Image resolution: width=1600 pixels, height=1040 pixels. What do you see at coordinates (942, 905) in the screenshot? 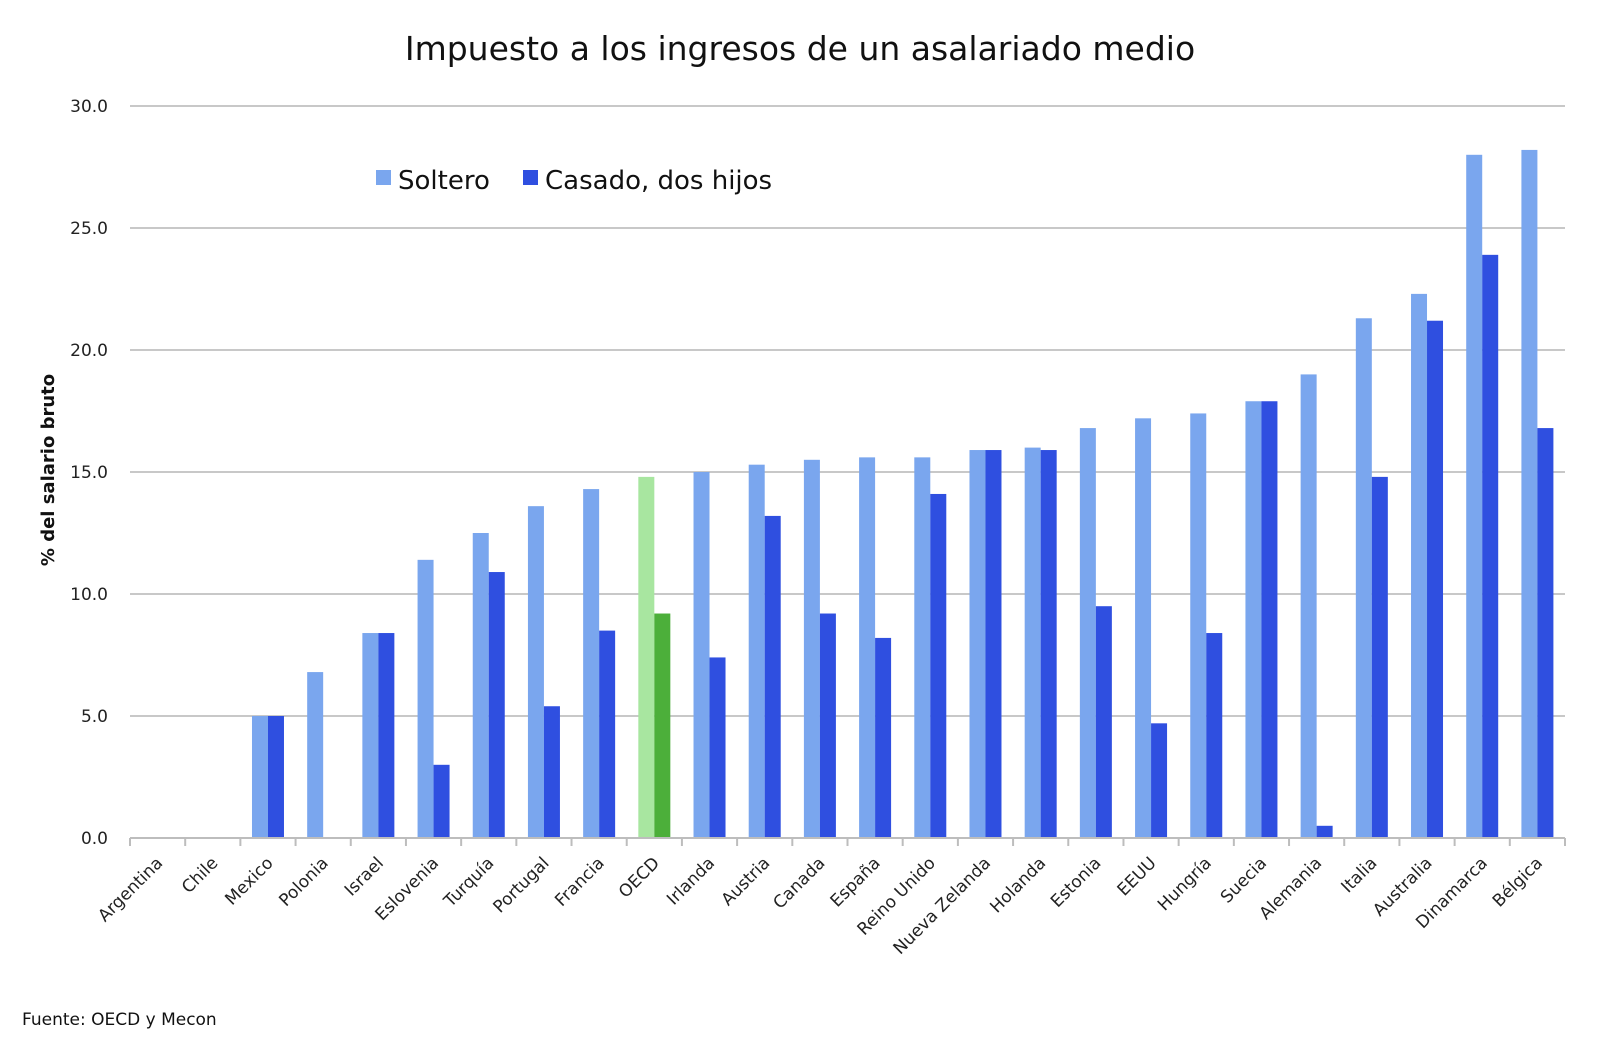
I see `x-category-label: Nueva Zelanda` at bounding box center [942, 905].